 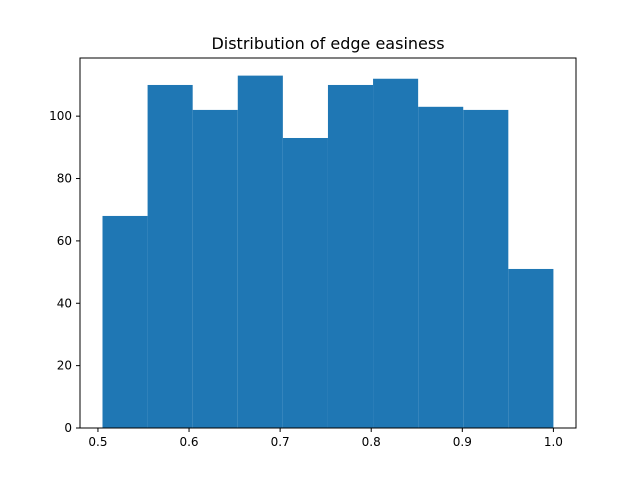 I want to click on y-axis: 0 20 40 60 80 100, so click(x=64, y=272).